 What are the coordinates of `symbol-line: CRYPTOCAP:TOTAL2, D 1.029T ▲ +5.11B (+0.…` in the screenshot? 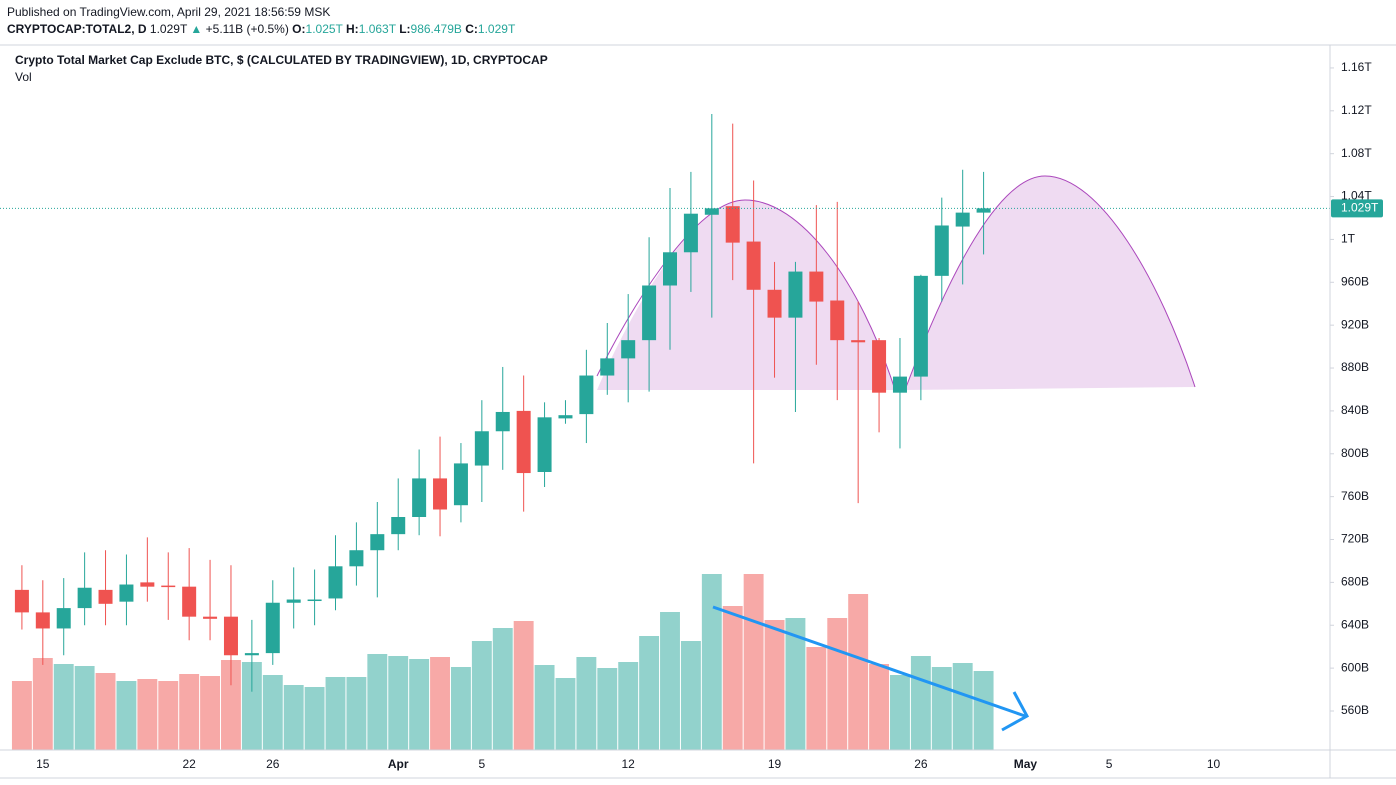 It's located at (261, 29).